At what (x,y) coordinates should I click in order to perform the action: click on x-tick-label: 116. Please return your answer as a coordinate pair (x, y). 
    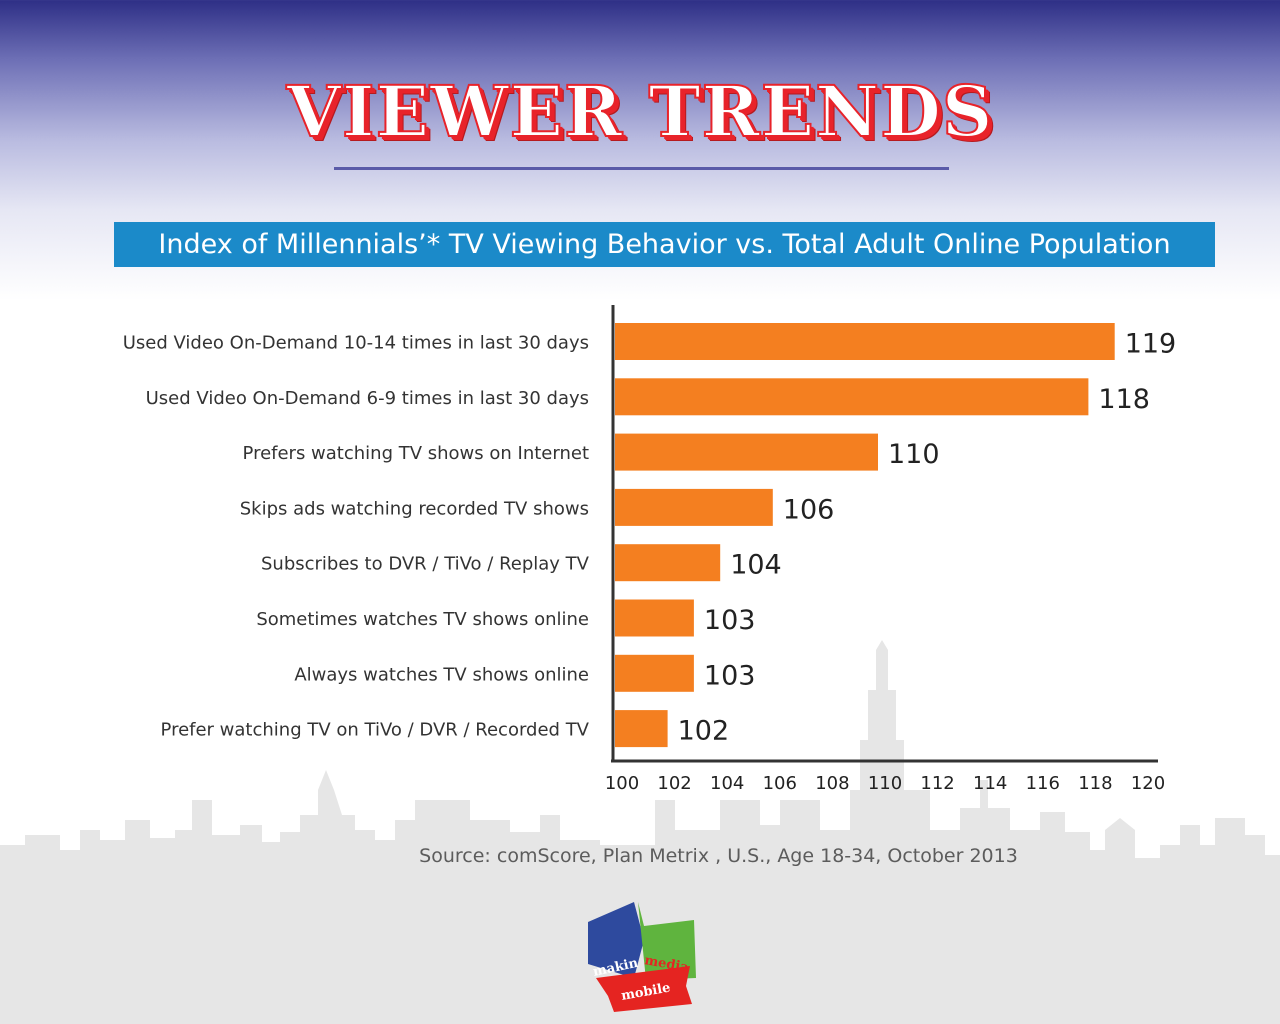
    Looking at the image, I should click on (1043, 783).